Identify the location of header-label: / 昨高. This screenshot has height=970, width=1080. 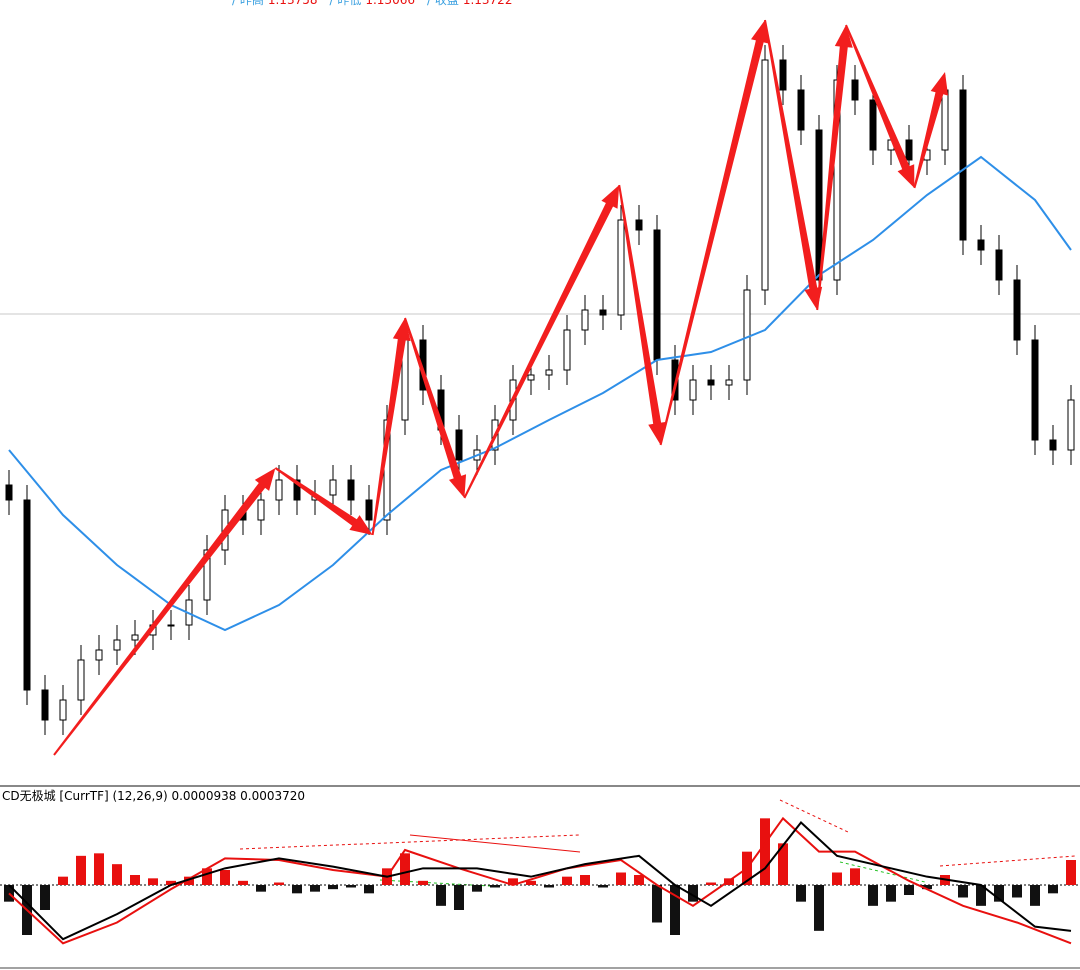
(248, 3).